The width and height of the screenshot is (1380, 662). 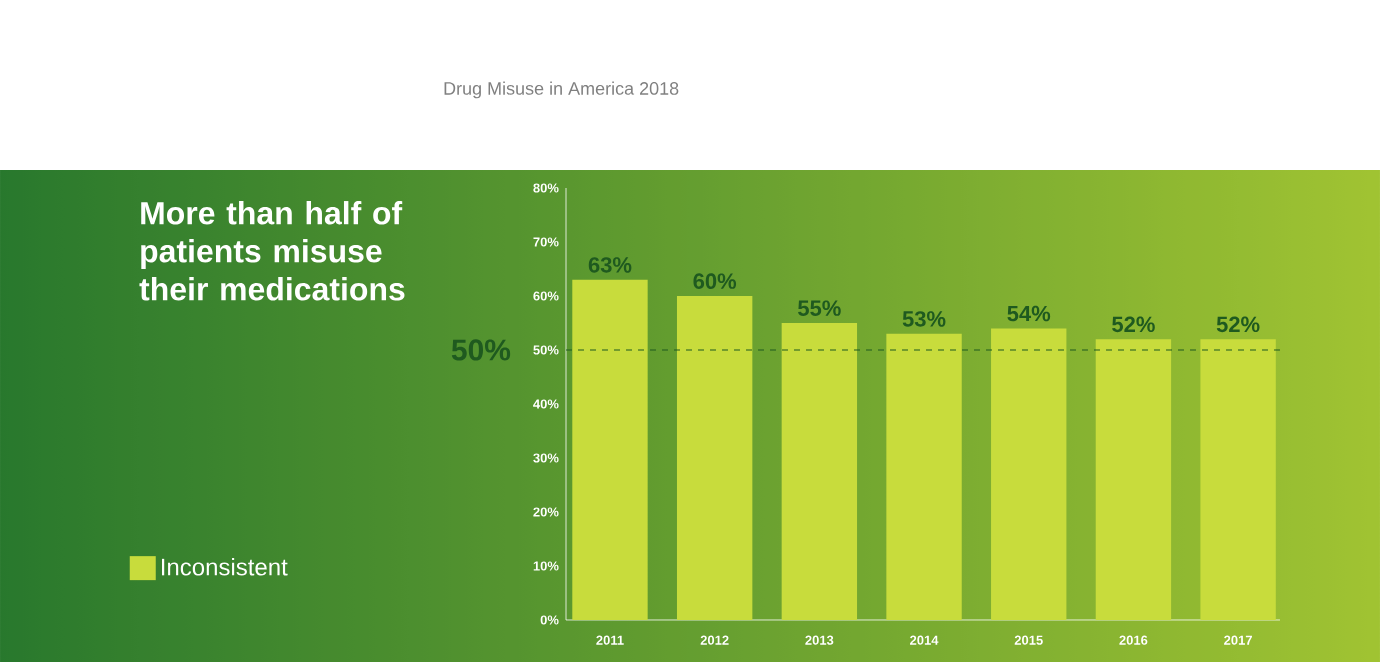 What do you see at coordinates (924, 319) in the screenshot?
I see `data-label: 53%` at bounding box center [924, 319].